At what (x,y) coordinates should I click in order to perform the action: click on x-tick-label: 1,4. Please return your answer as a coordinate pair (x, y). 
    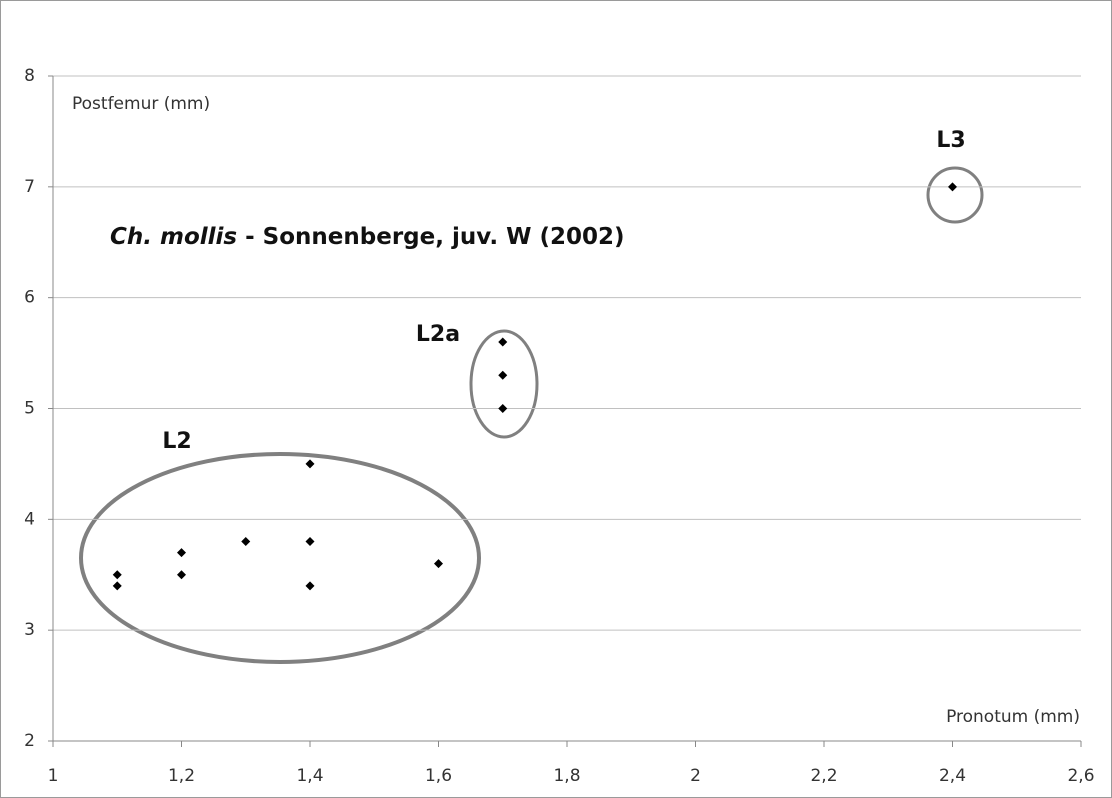
    Looking at the image, I should click on (309, 776).